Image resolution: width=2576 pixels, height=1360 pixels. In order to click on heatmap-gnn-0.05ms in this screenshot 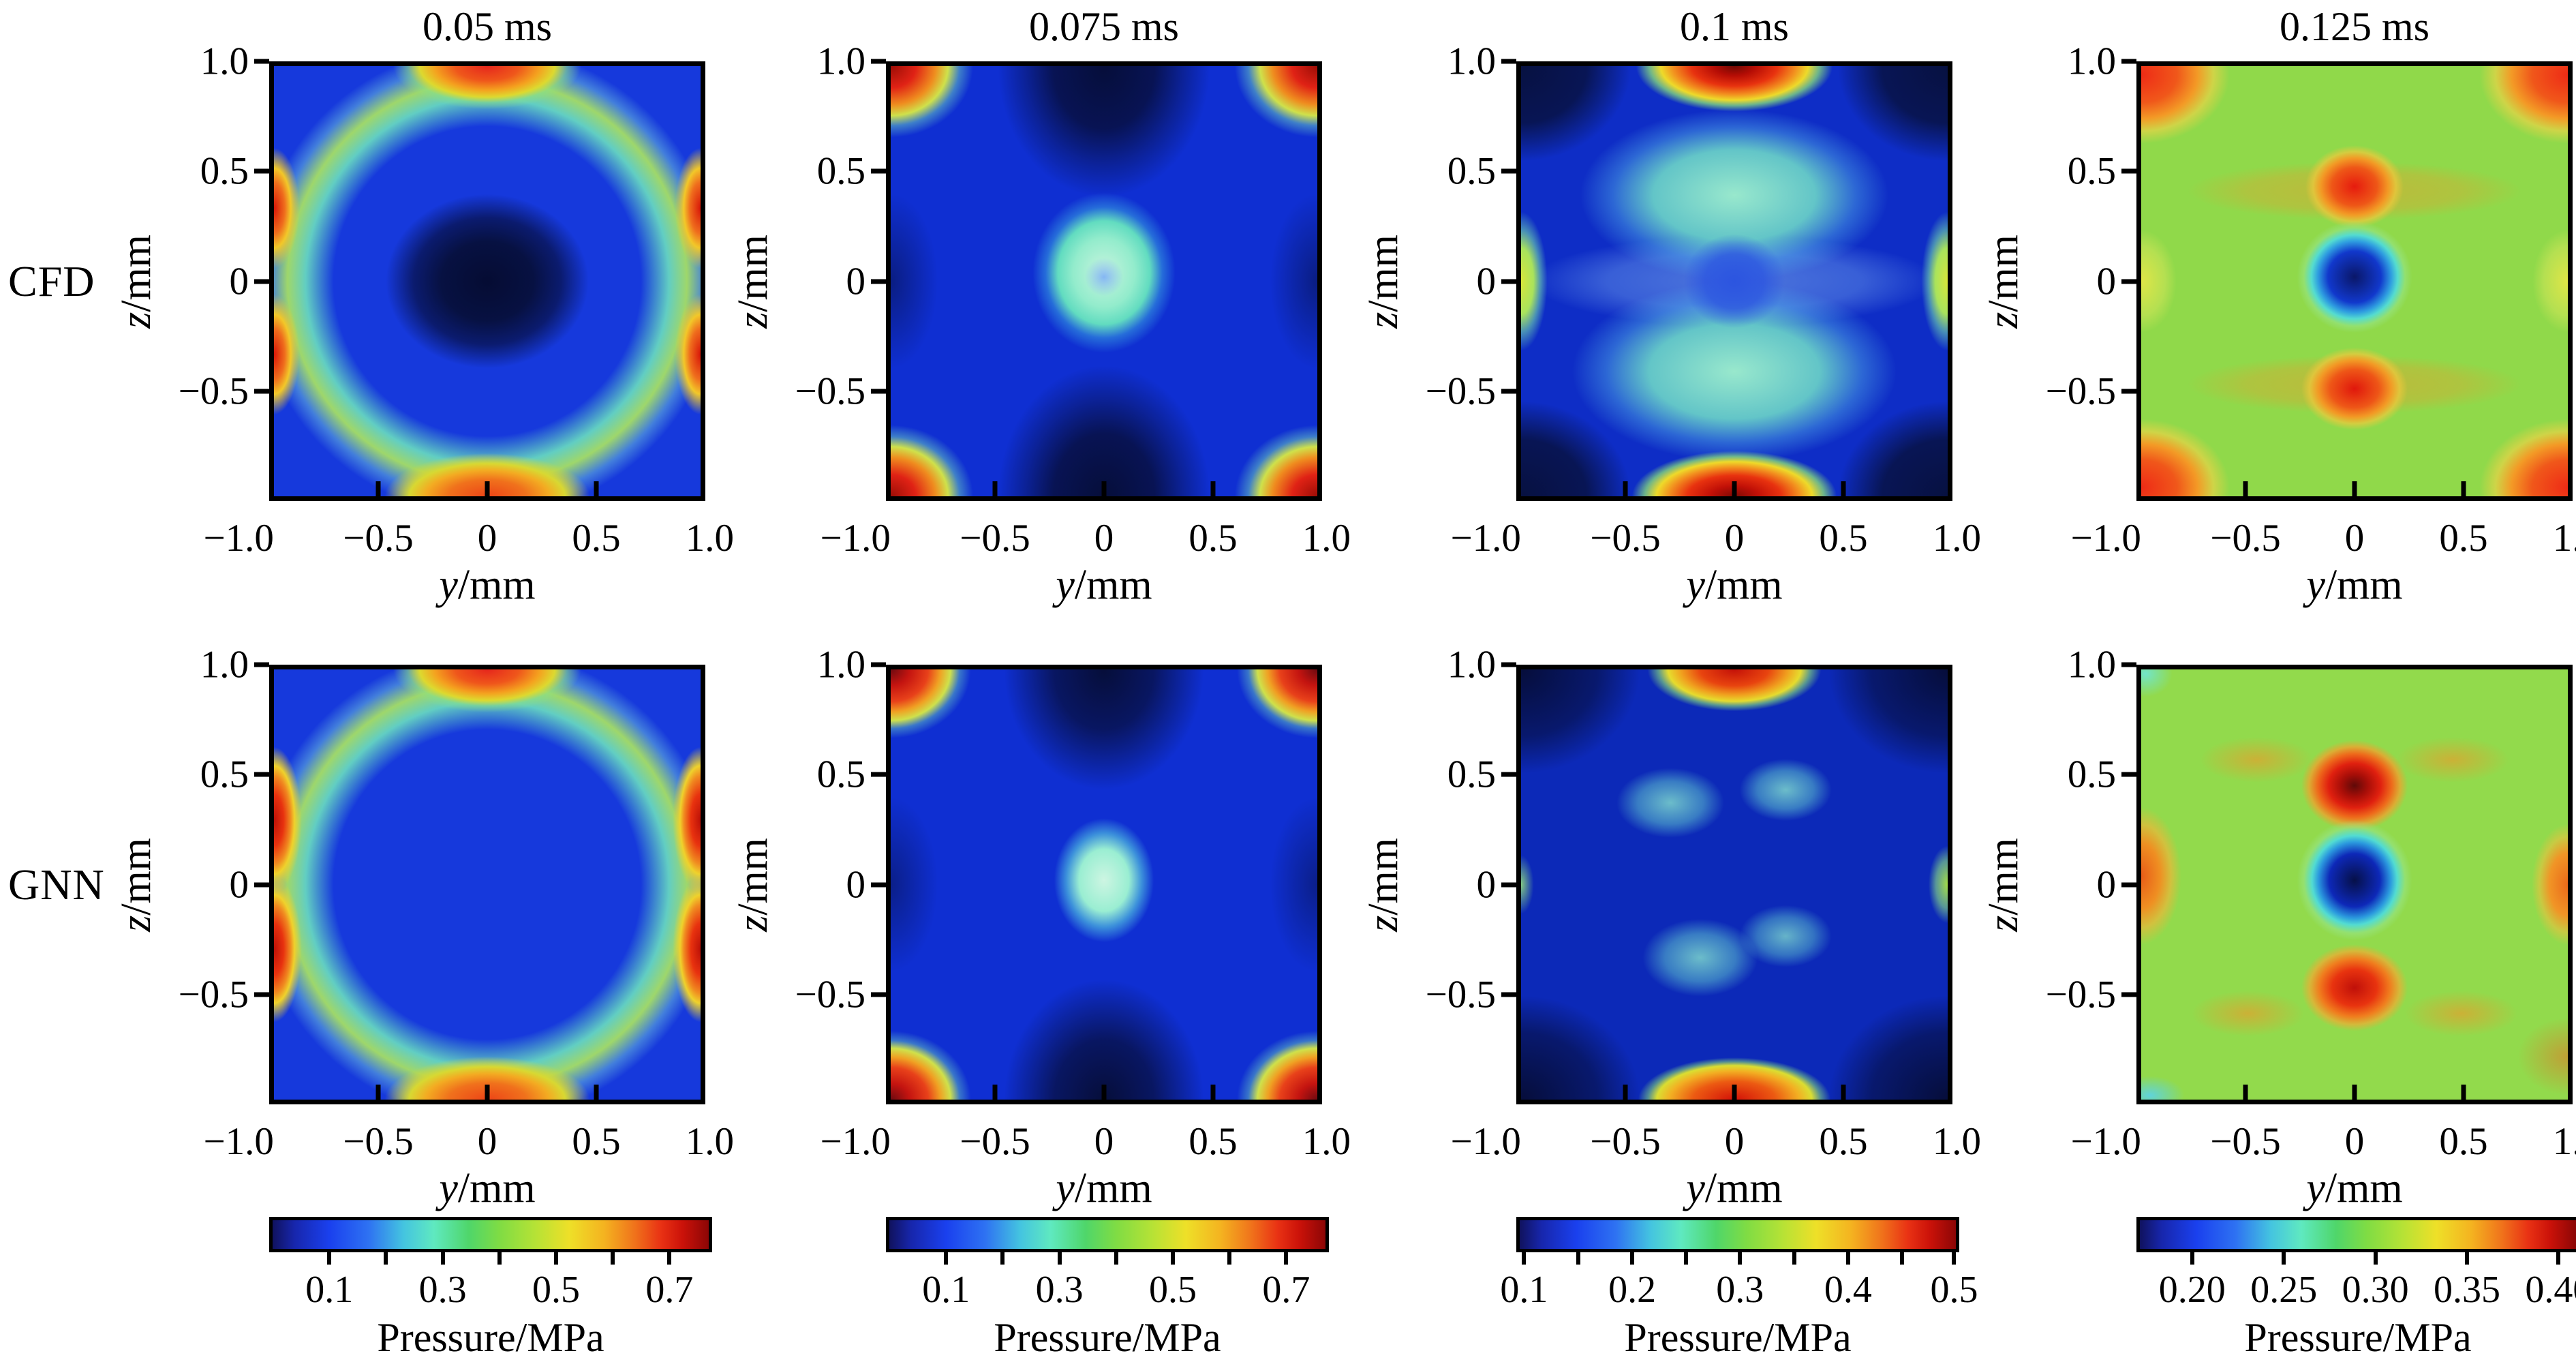, I will do `click(487, 884)`.